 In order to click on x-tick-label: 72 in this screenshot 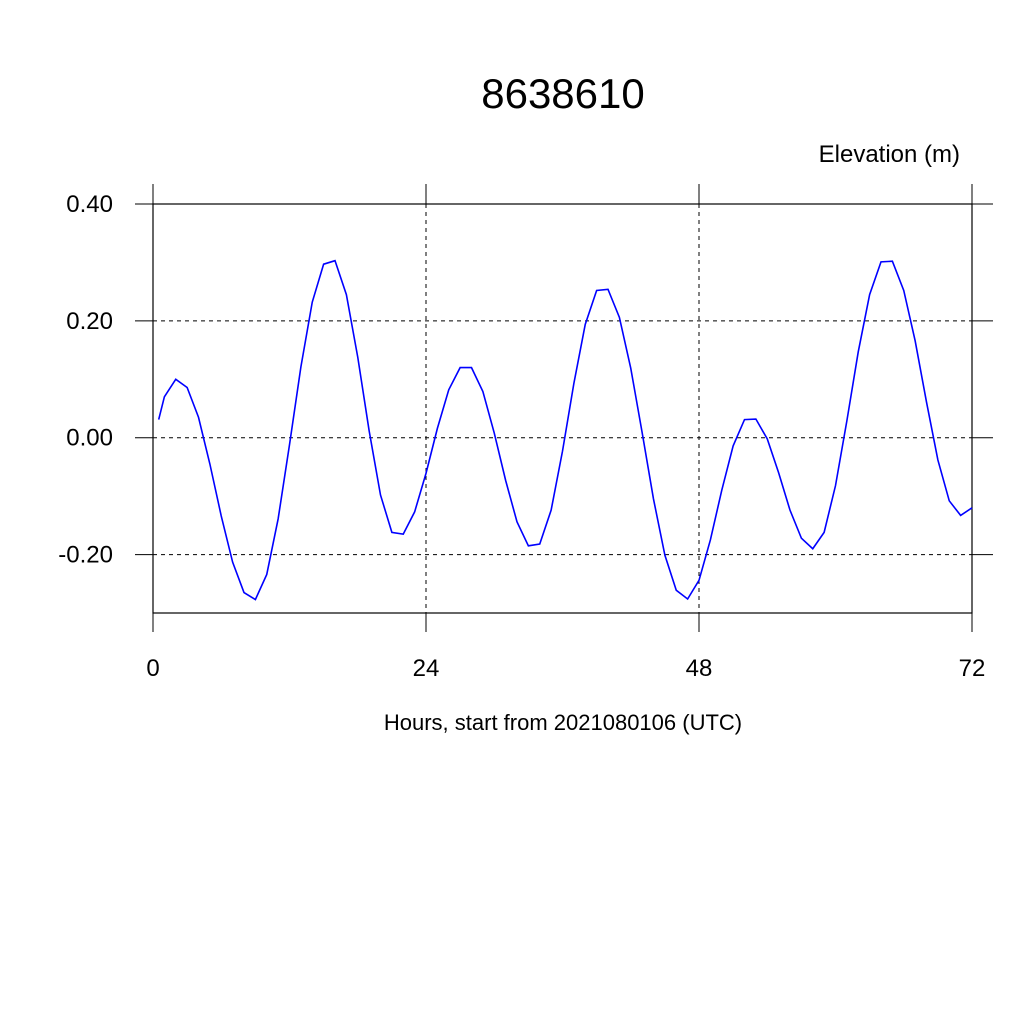, I will do `click(972, 668)`.